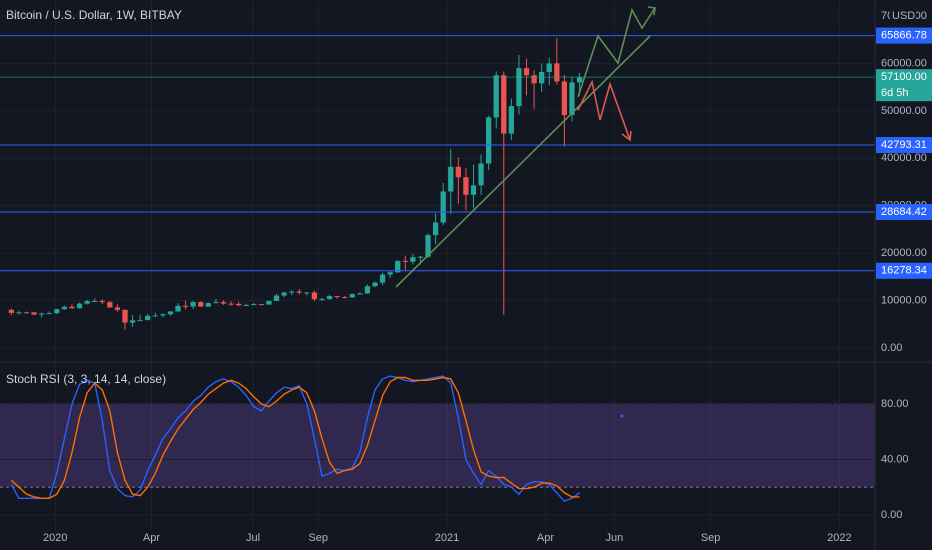  What do you see at coordinates (55, 538) in the screenshot?
I see `x-tick-label: 2020` at bounding box center [55, 538].